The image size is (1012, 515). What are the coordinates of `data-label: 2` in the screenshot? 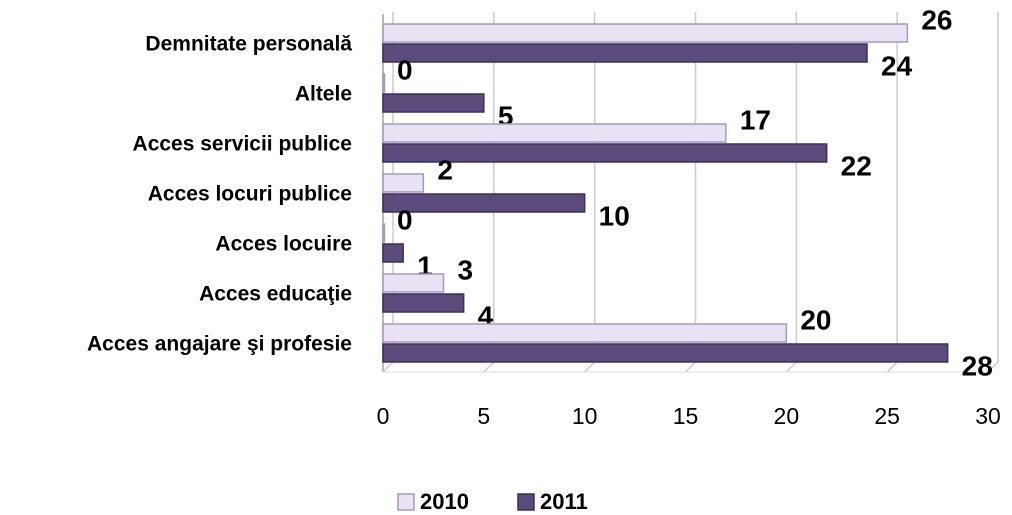 It's located at (445, 169).